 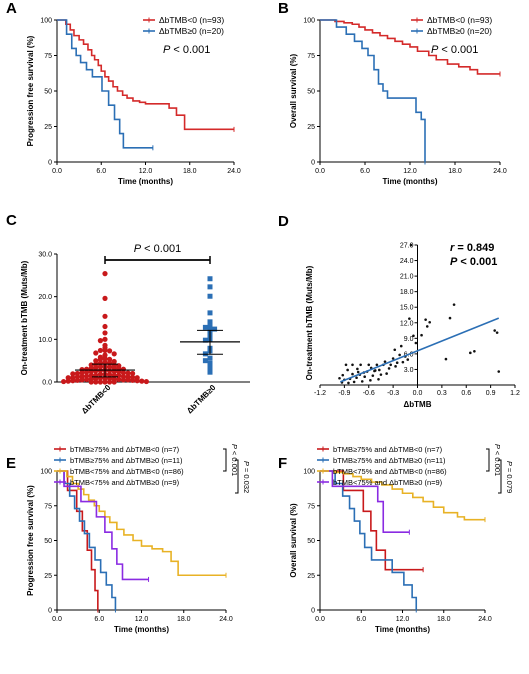 What do you see at coordinates (146, 171) in the screenshot?
I see `x-tick-label: 12.0` at bounding box center [146, 171].